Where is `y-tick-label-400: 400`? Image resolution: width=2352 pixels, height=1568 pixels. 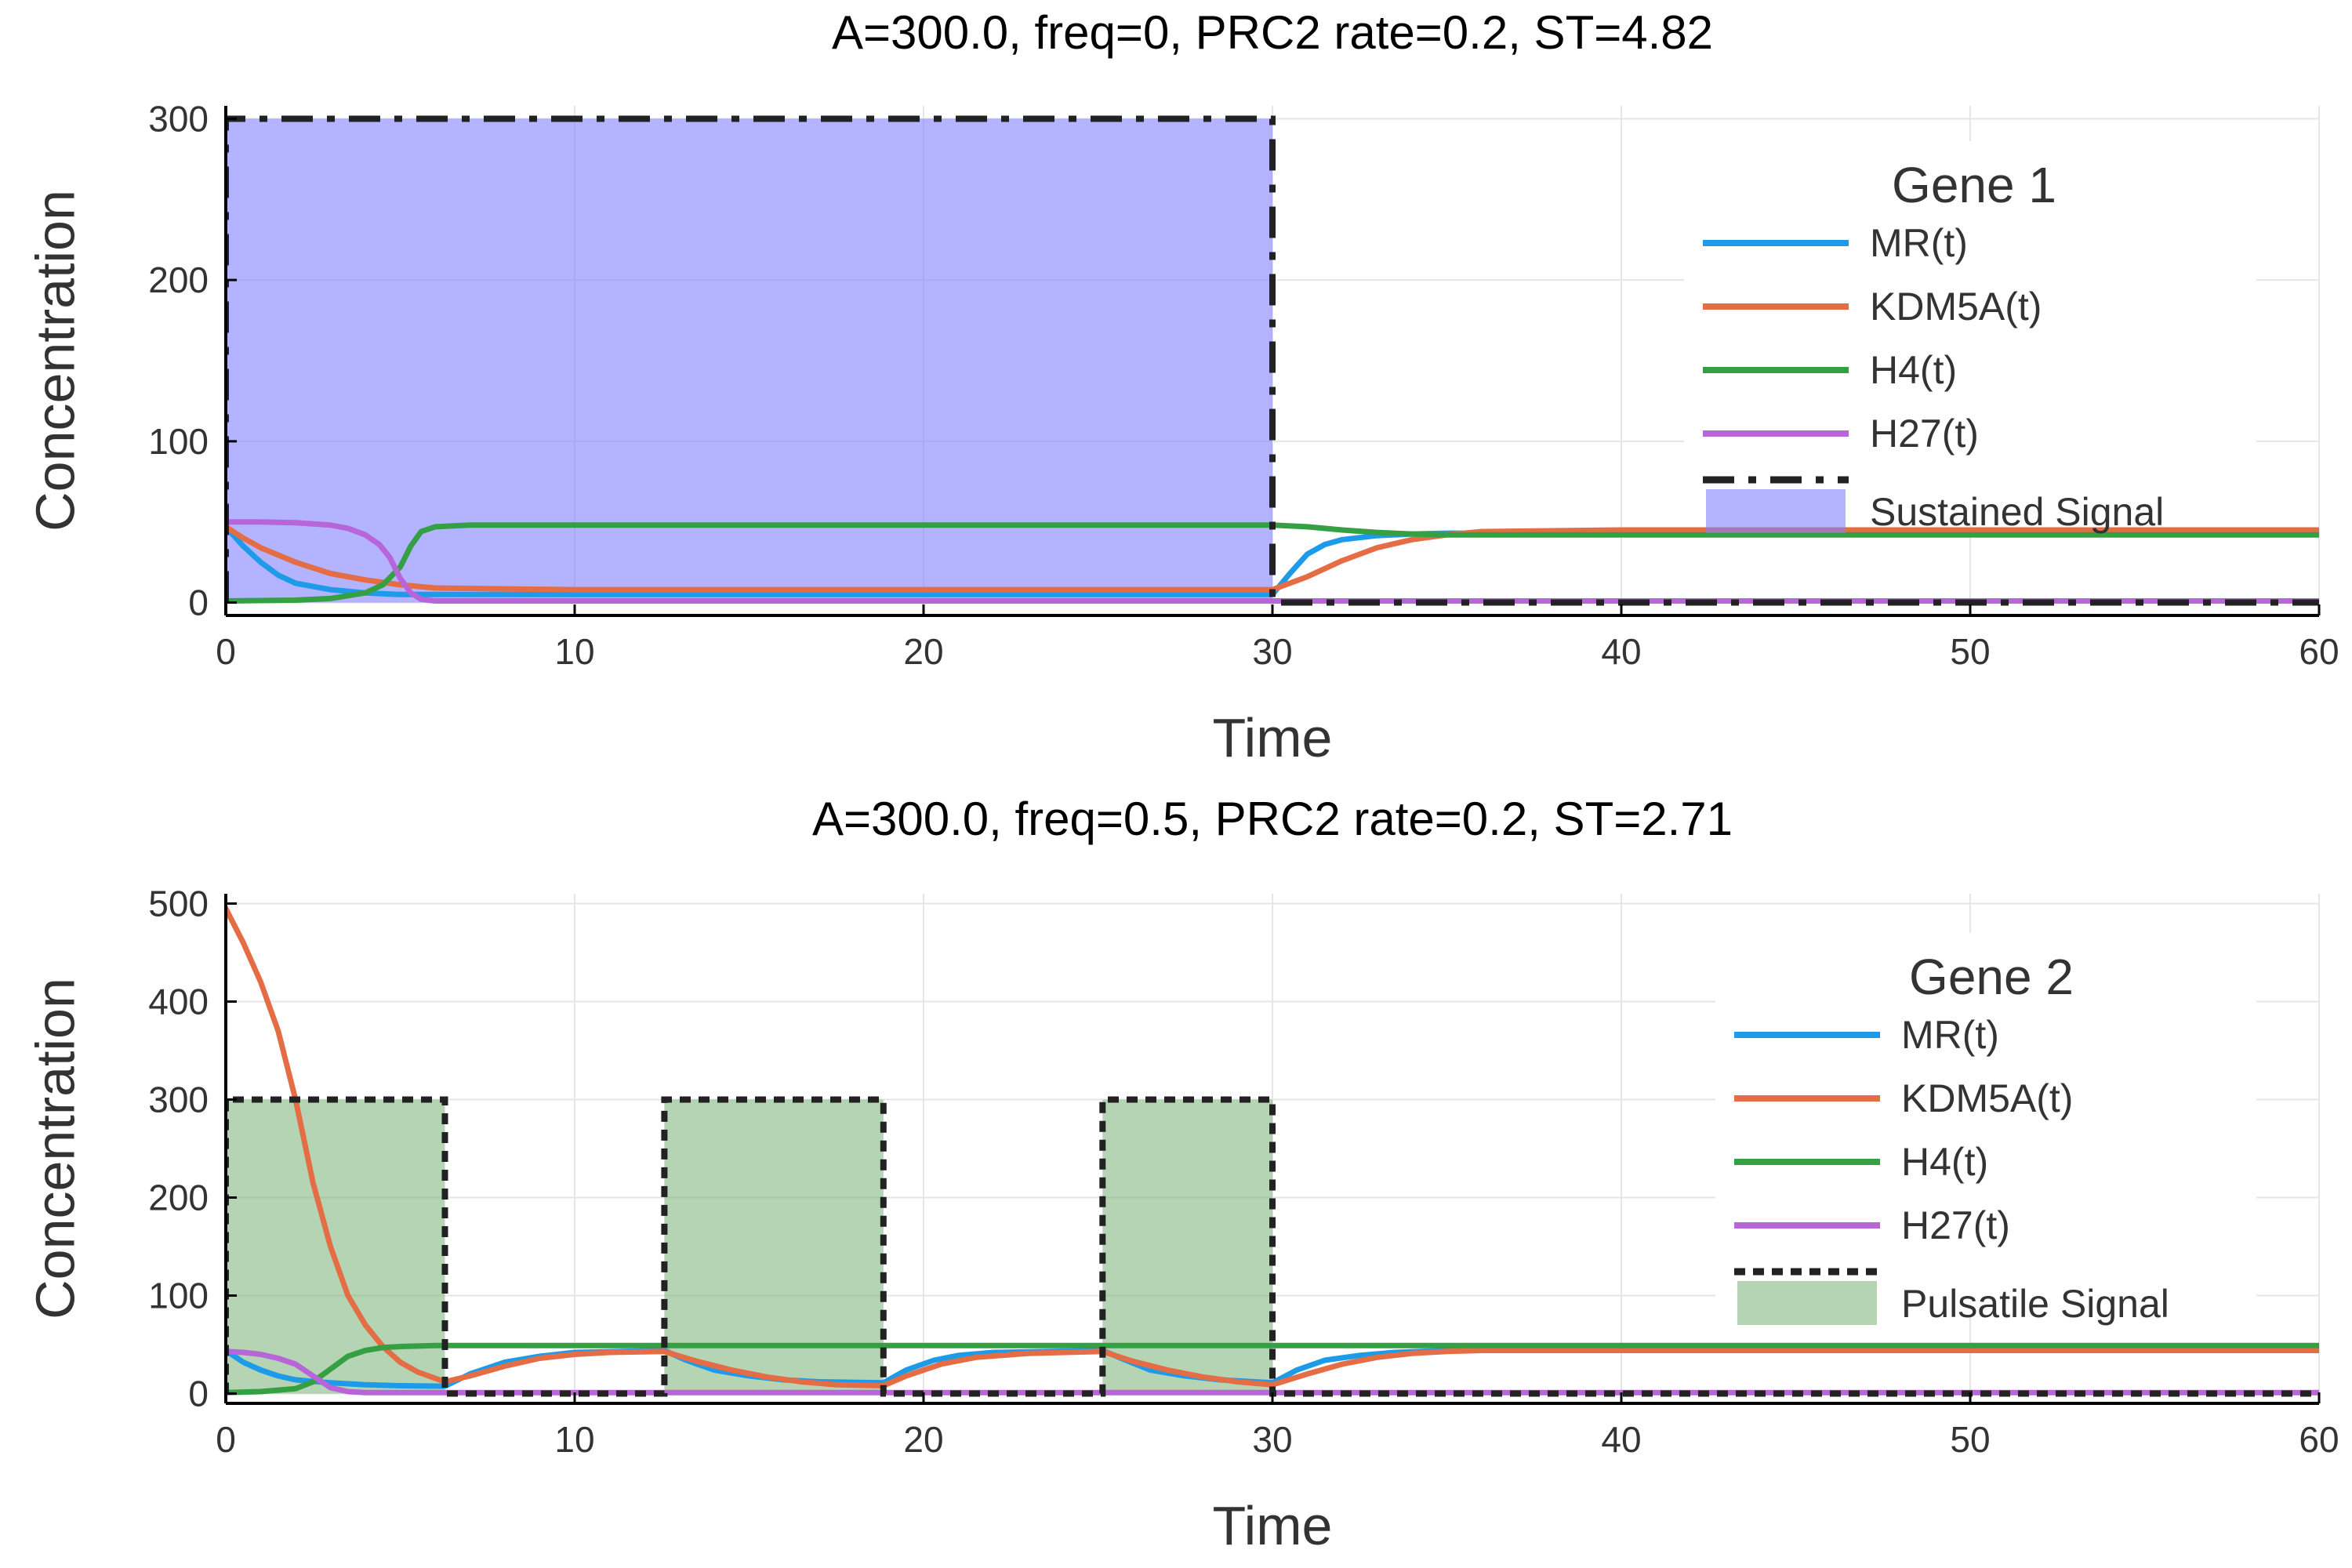
y-tick-label-400: 400 is located at coordinates (178, 1002).